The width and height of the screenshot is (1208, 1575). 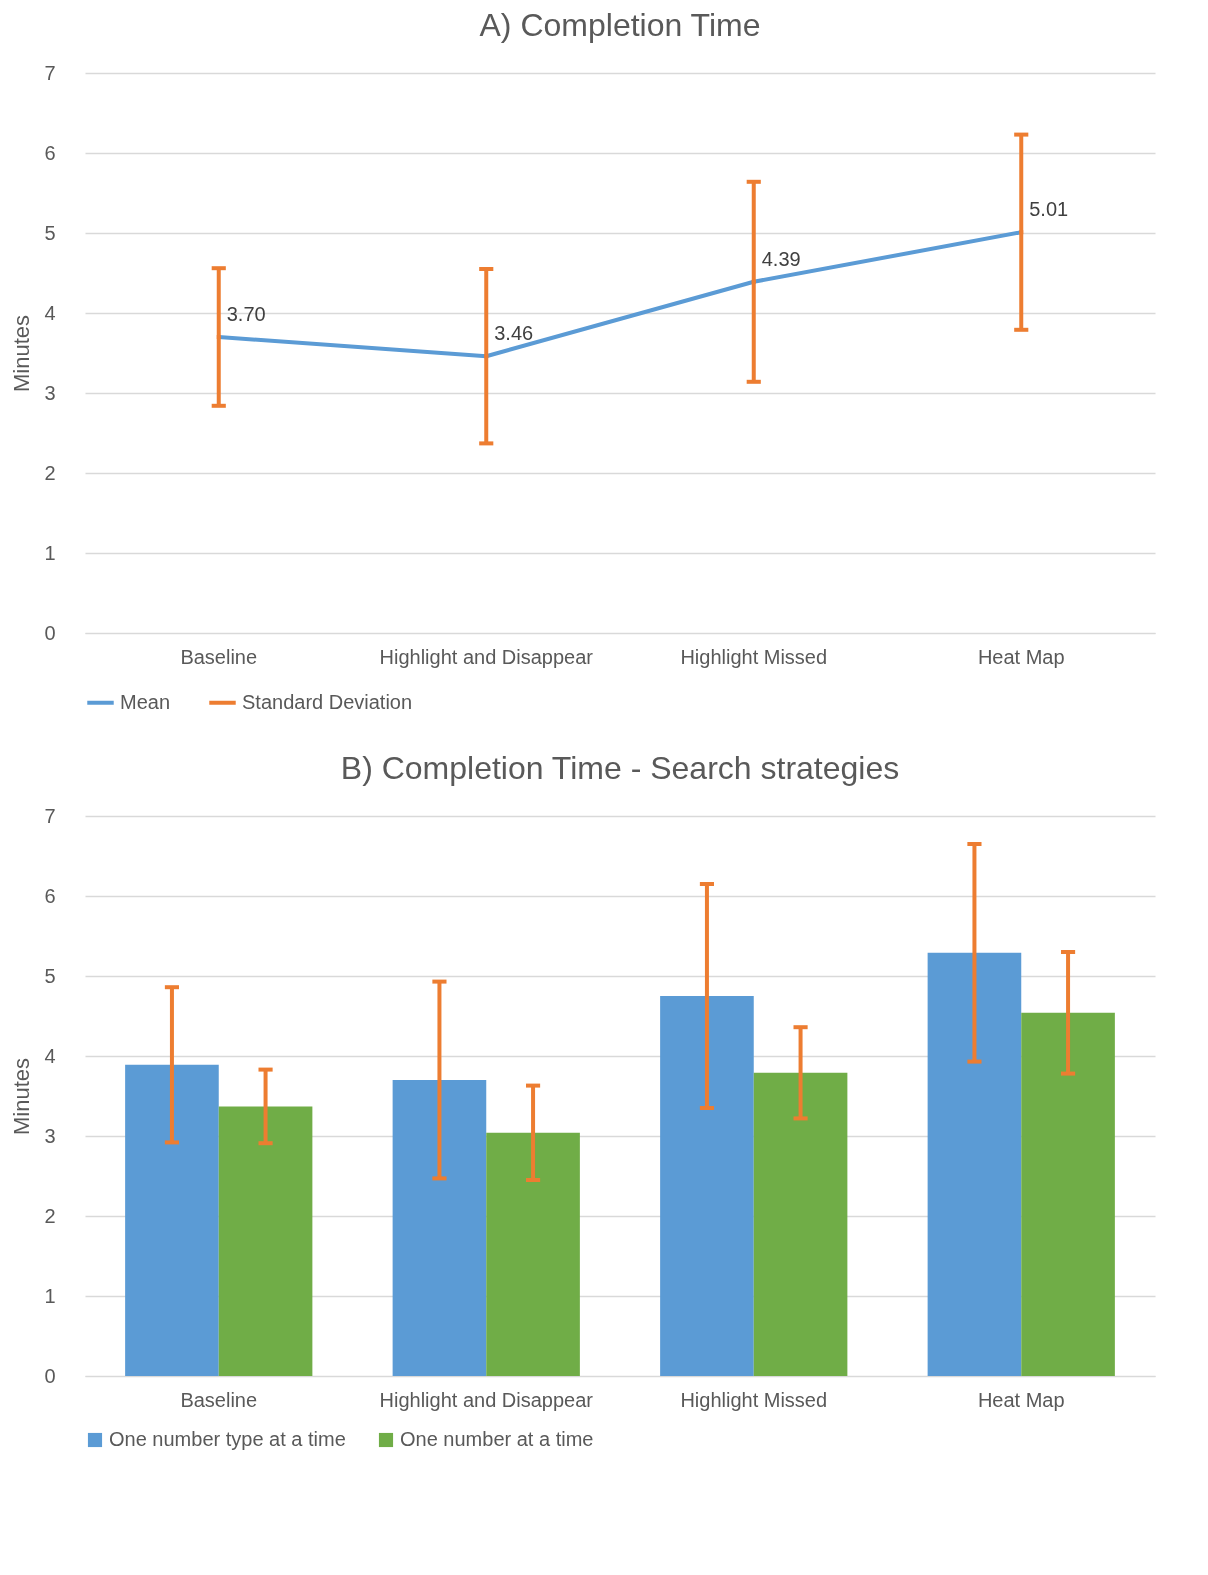 What do you see at coordinates (620, 768) in the screenshot?
I see `chart-title: B) Completion Time - Search strategies` at bounding box center [620, 768].